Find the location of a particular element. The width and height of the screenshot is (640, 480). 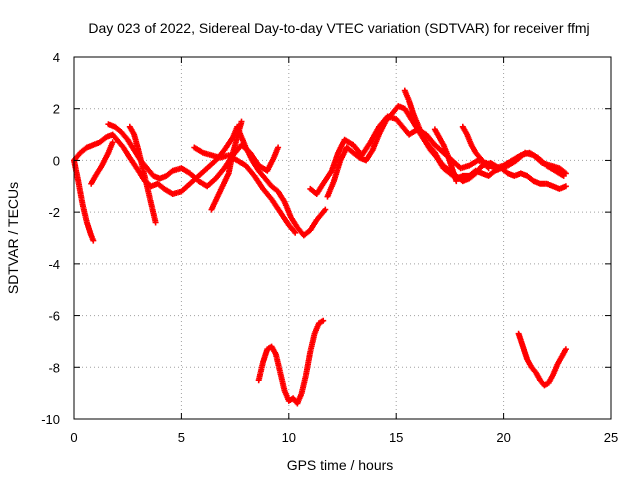

x-tick-label: 15 is located at coordinates (396, 437).